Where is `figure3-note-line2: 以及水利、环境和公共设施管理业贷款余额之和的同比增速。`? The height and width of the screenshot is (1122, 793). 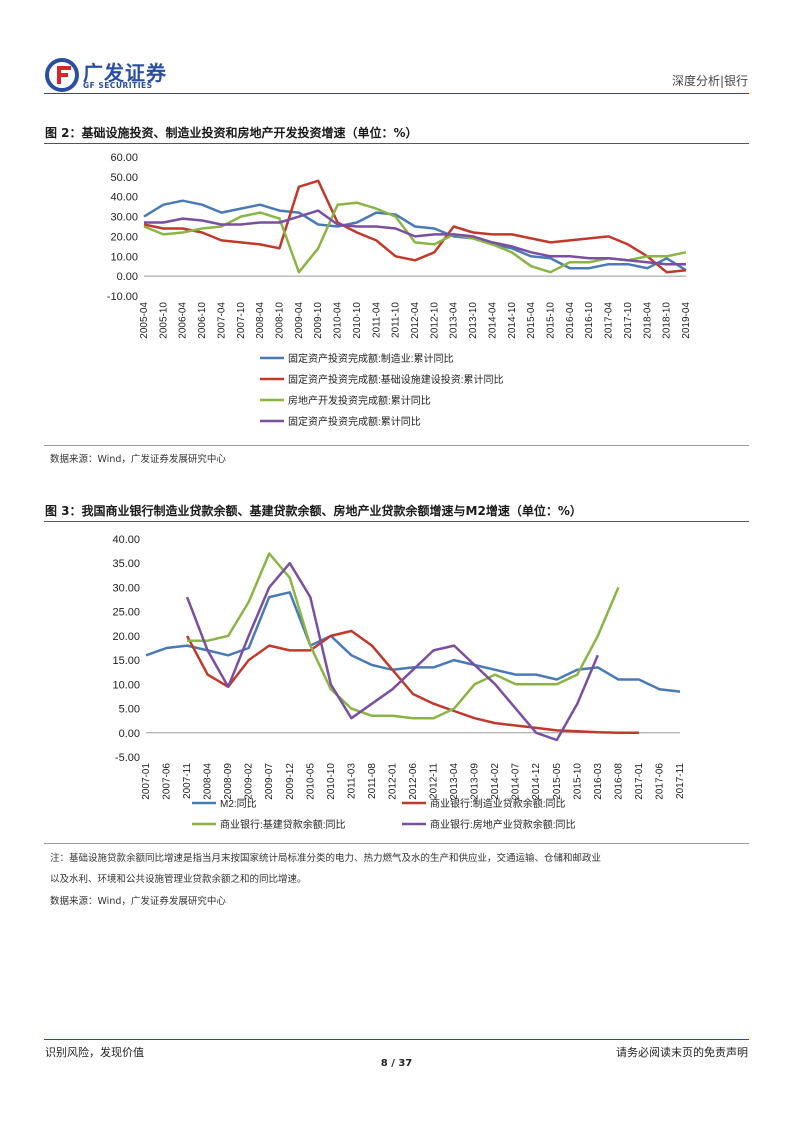
figure3-note-line2: 以及水利、环境和公共设施管理业贷款余额之和的同比增速。 is located at coordinates (178, 879).